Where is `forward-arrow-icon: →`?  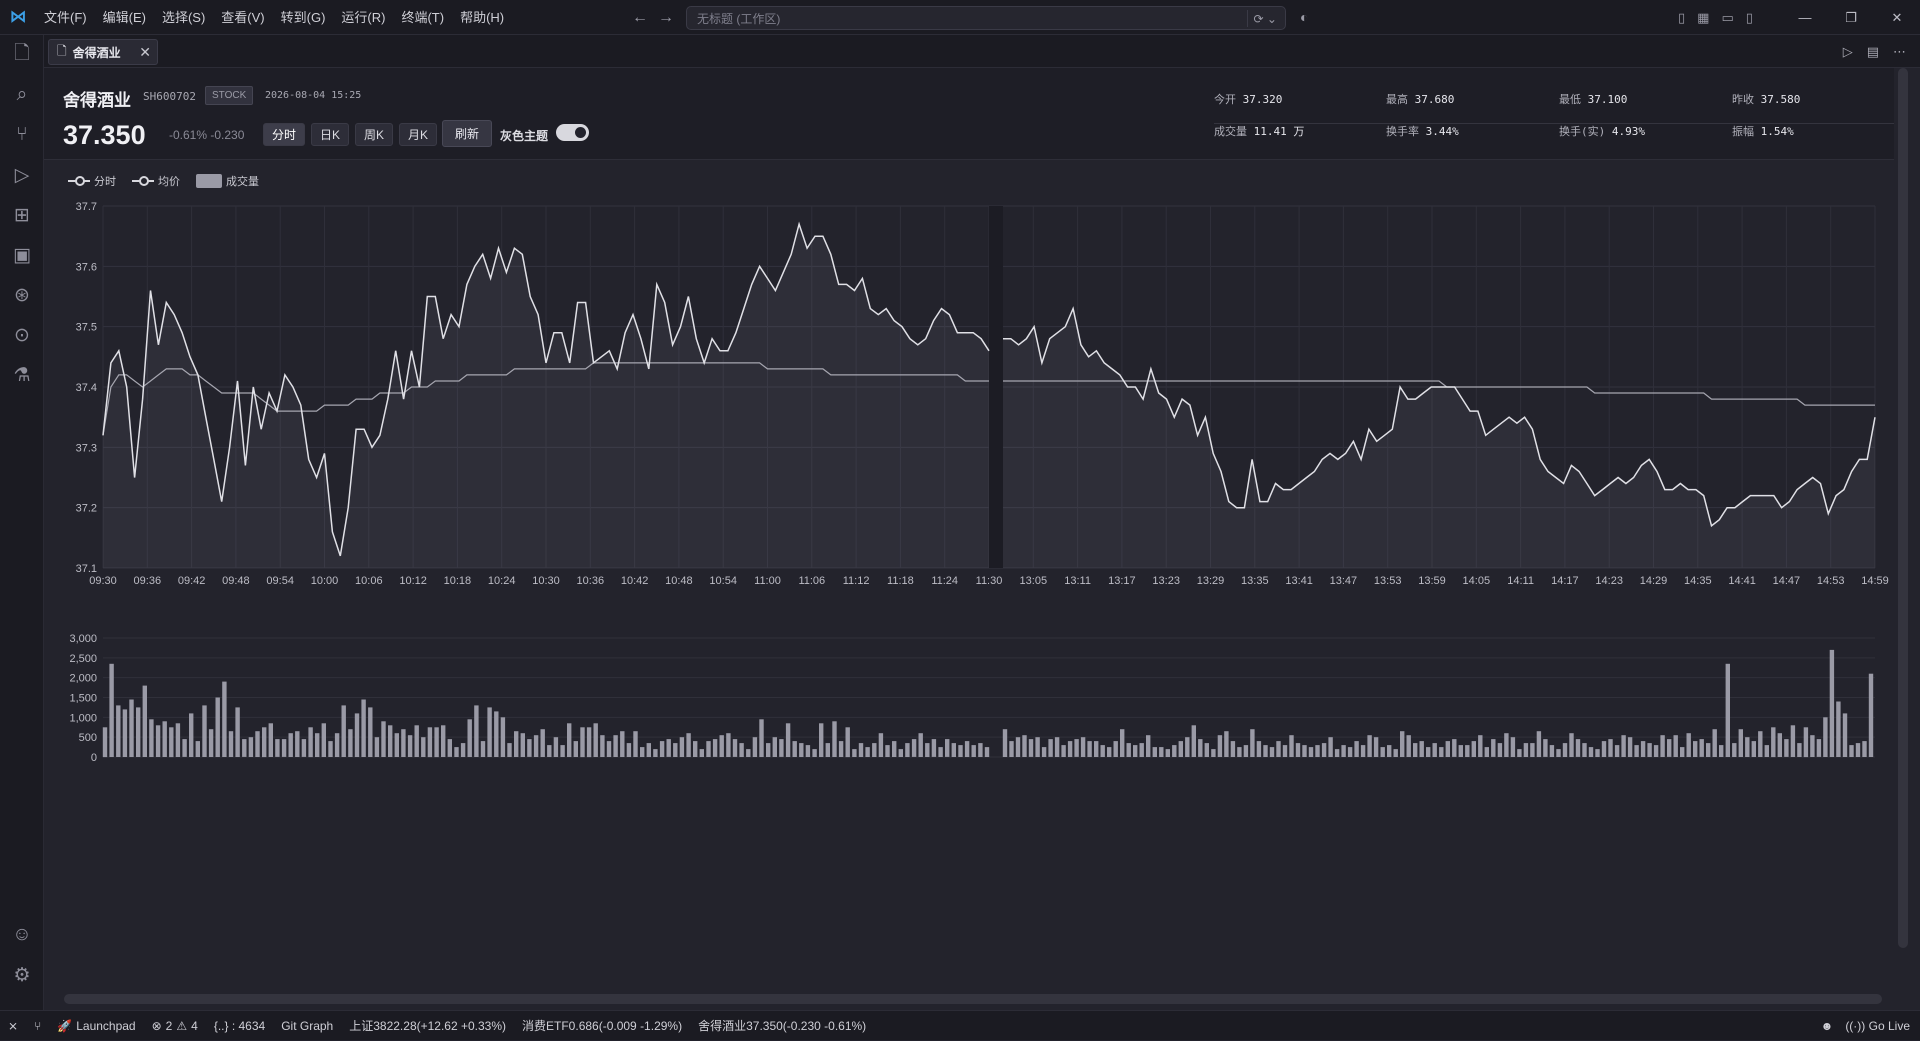
forward-arrow-icon: → is located at coordinates (666, 17).